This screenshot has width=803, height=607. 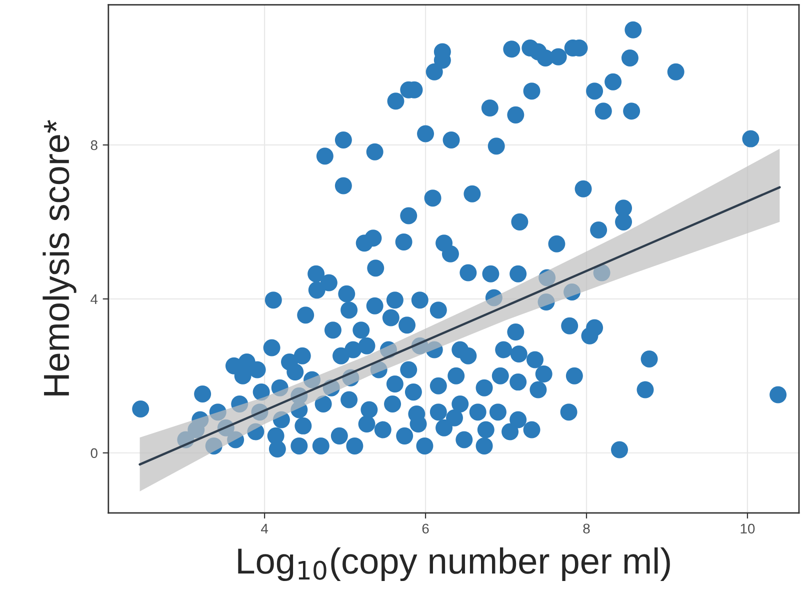 I want to click on x-tick-label: 6, so click(x=425, y=529).